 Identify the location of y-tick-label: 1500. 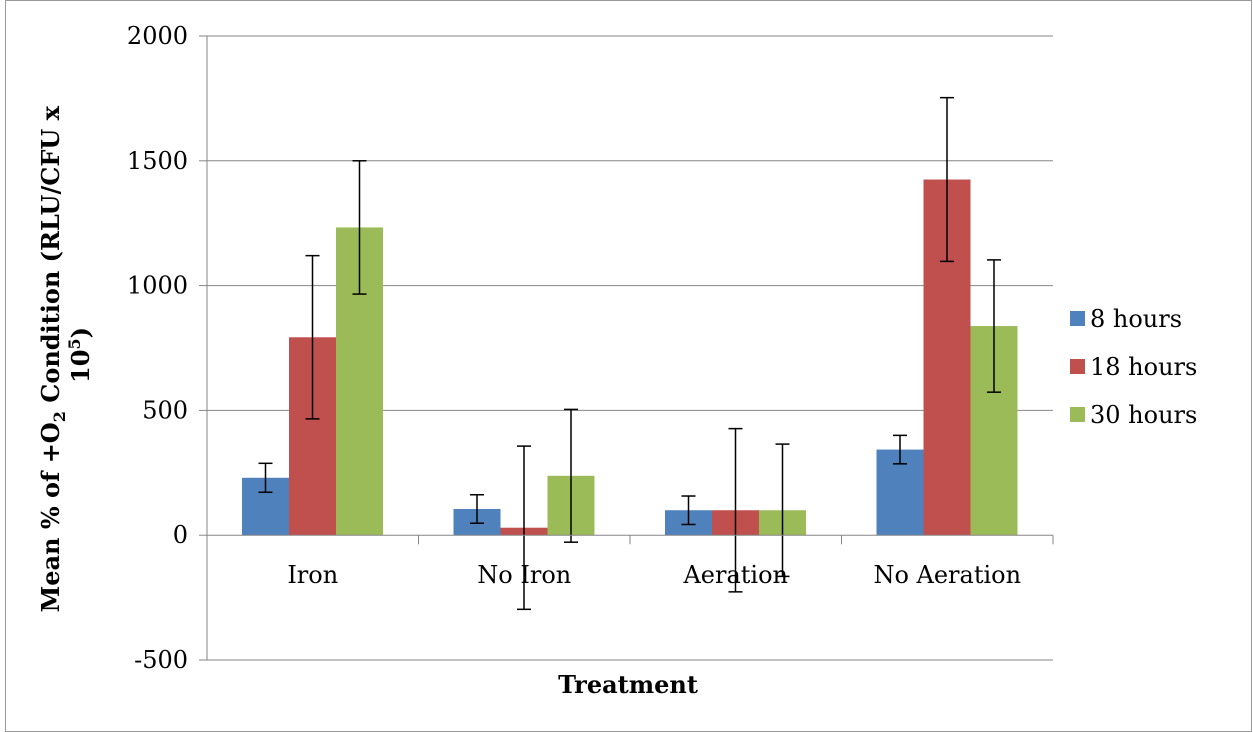
(157, 161).